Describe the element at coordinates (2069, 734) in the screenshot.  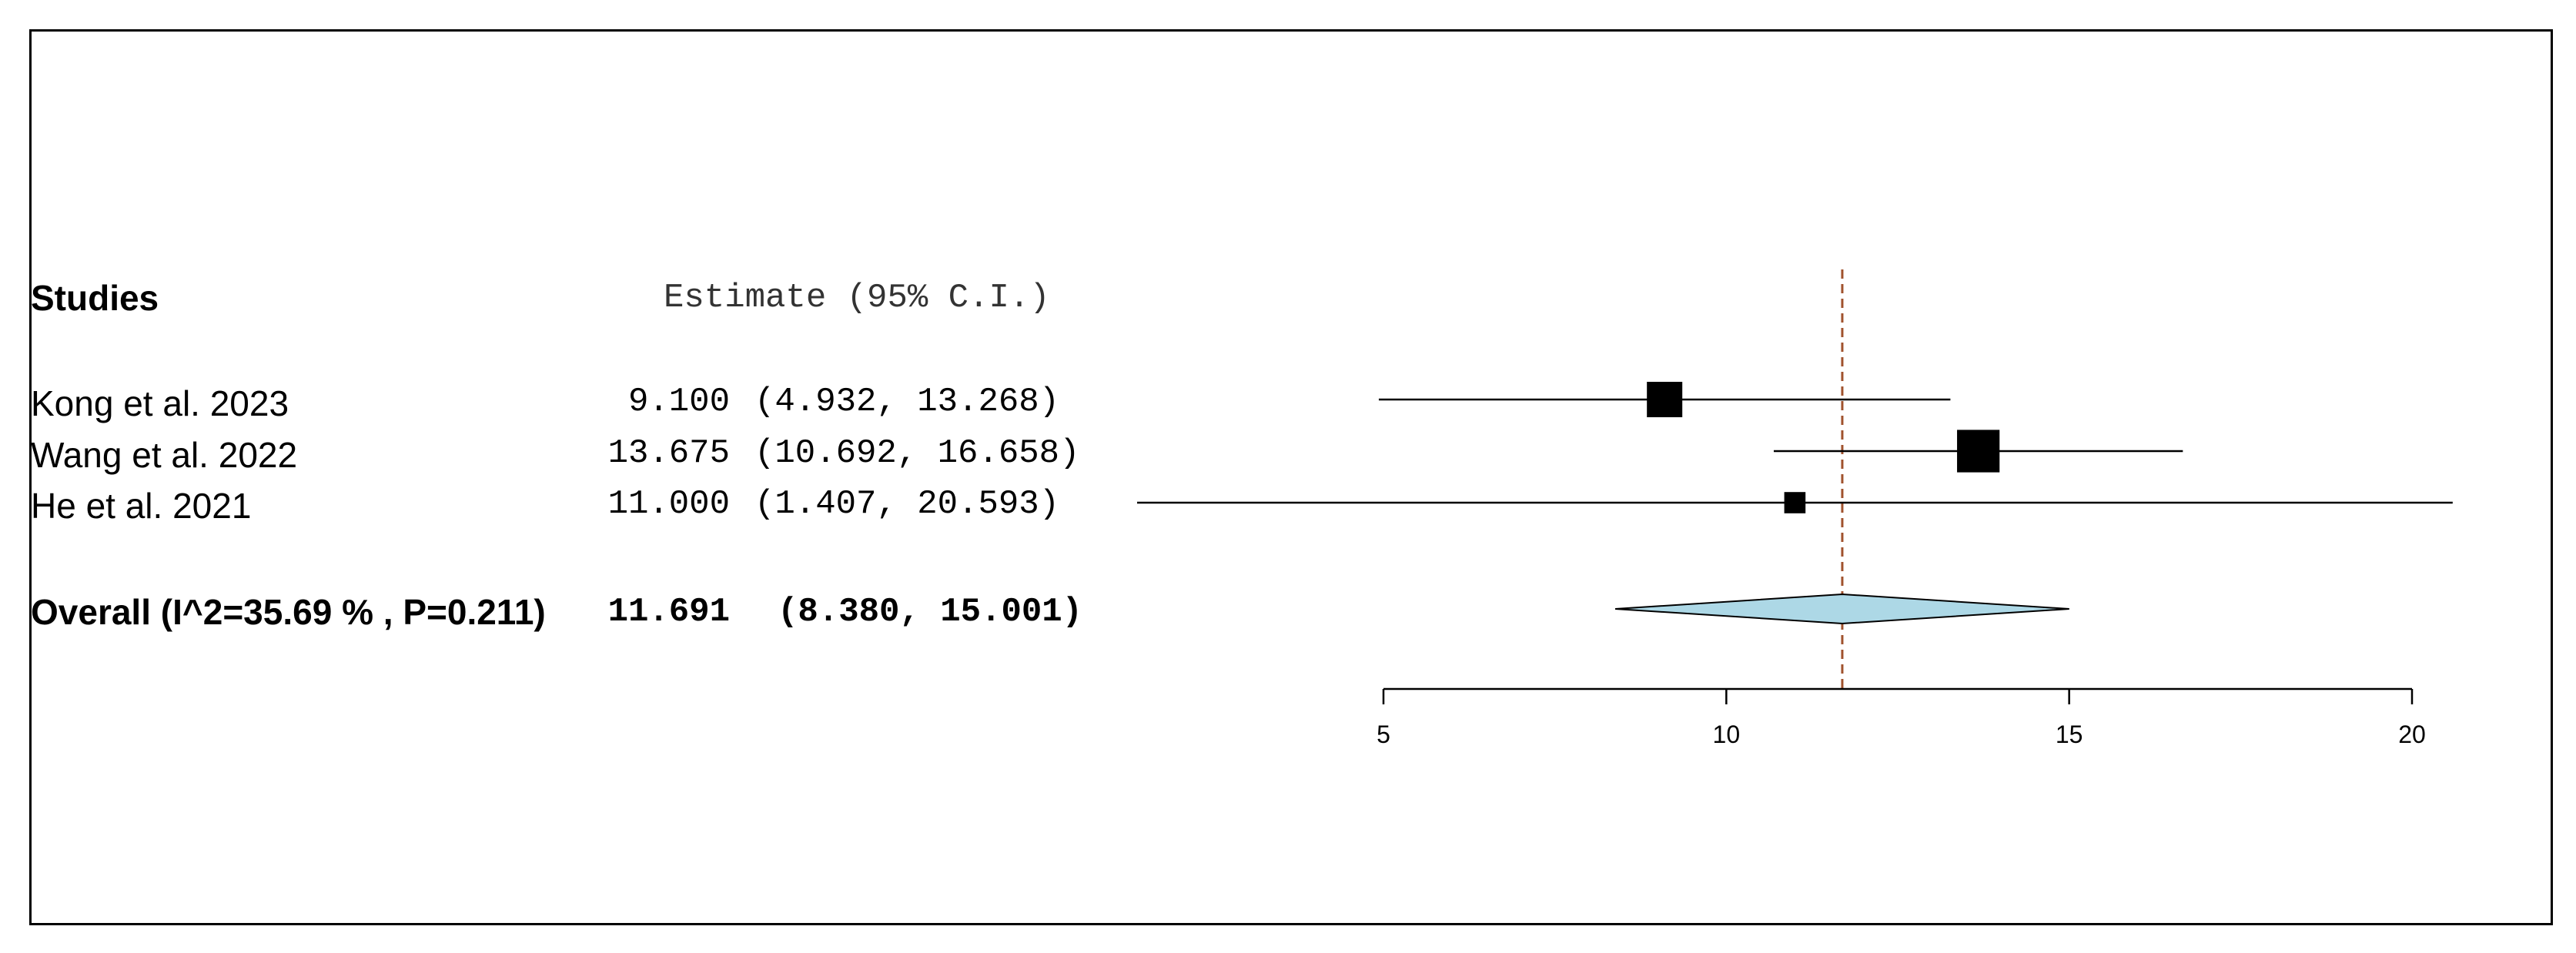
I see `x-axis-tick-label: 15` at that location.